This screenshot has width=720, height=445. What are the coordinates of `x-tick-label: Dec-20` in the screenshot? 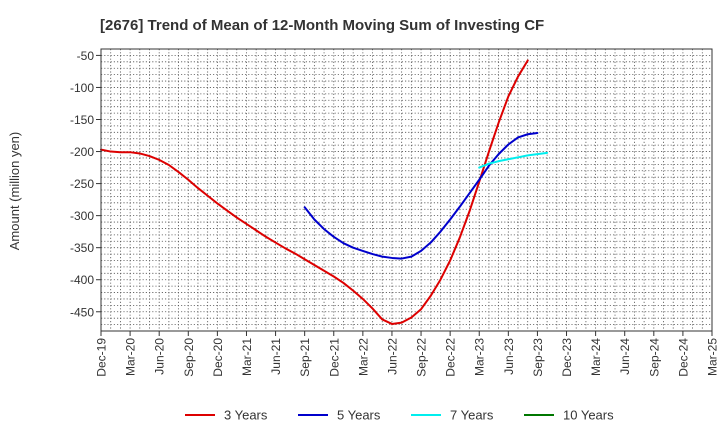 It's located at (218, 357).